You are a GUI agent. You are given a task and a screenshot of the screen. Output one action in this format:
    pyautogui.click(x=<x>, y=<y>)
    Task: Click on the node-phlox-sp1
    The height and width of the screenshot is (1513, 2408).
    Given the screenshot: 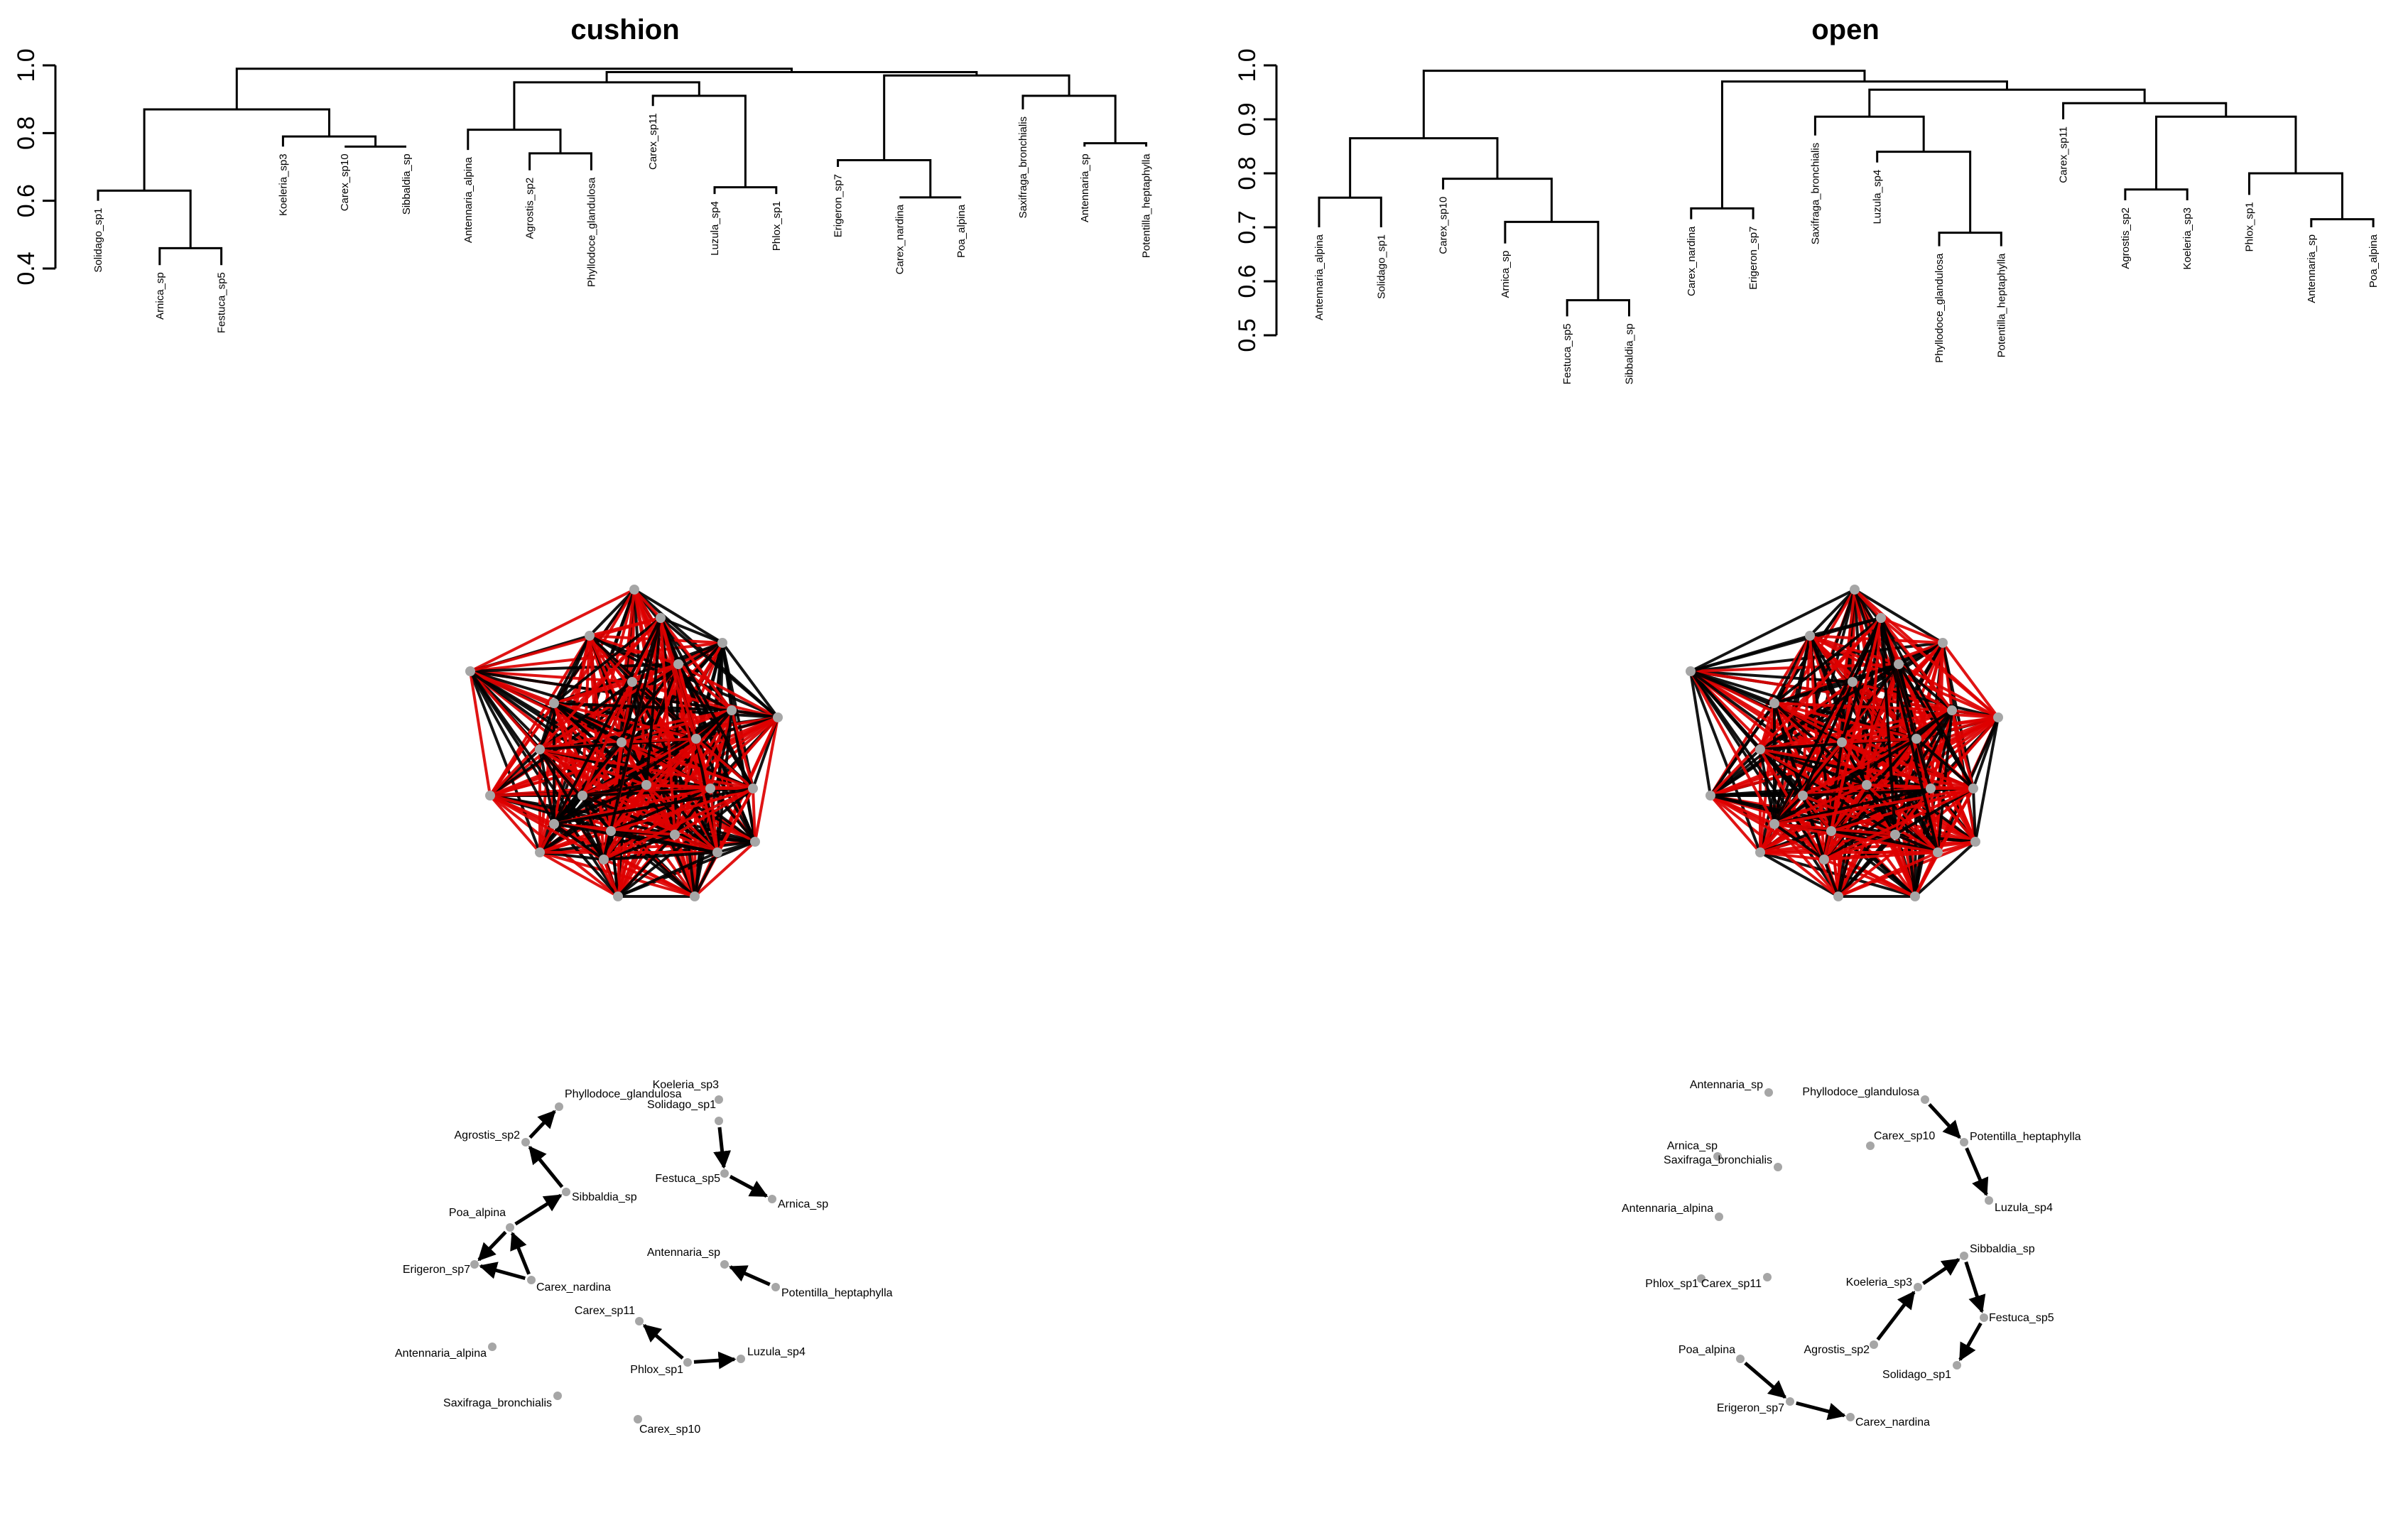 What is the action you would take?
    pyautogui.click(x=1701, y=1278)
    